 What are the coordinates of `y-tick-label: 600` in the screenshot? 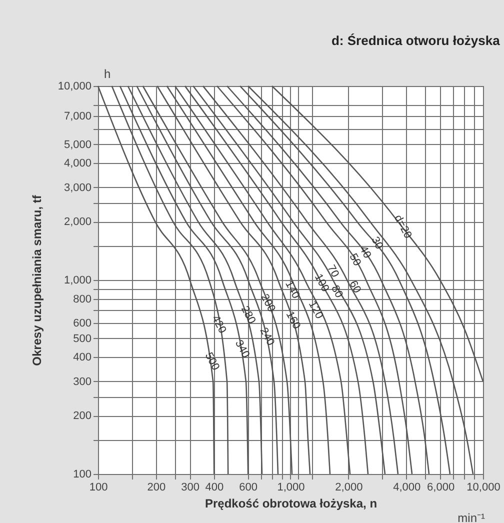 It's located at (82, 324).